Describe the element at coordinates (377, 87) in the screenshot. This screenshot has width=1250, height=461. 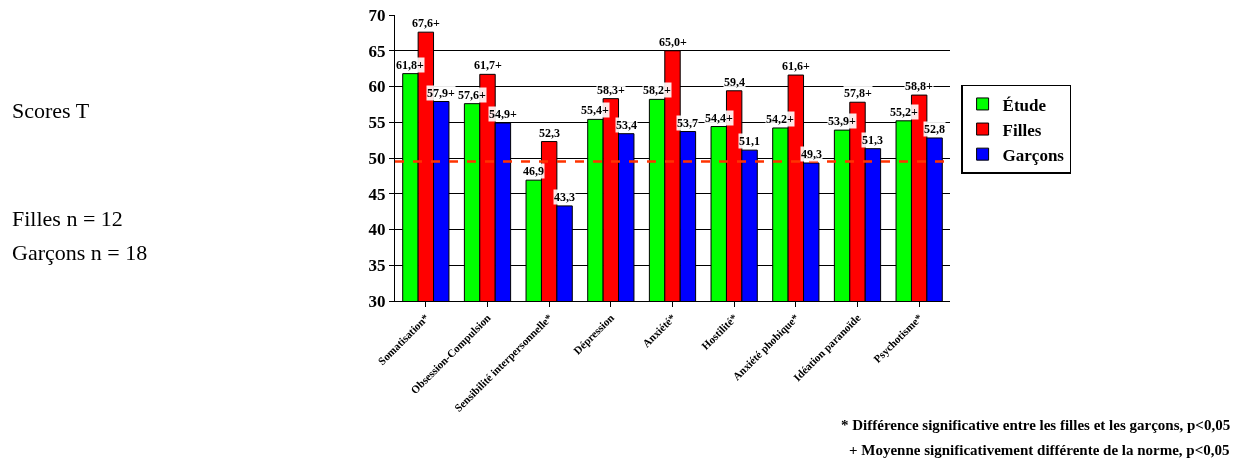
I see `y-tick-label: 60` at that location.